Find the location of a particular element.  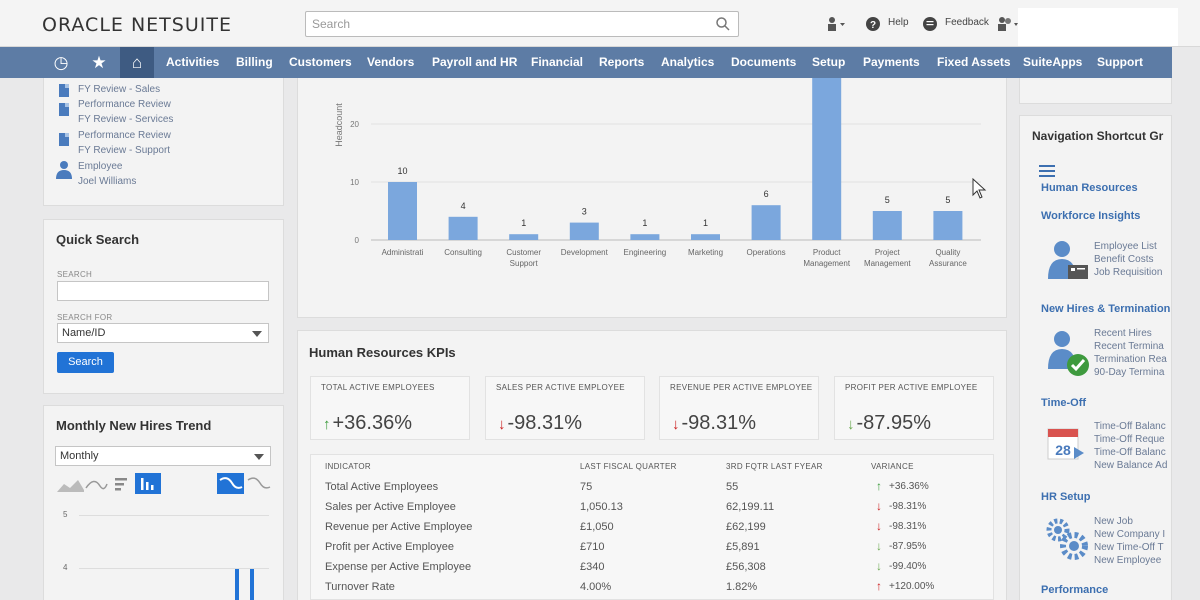

shortcut-link: Employee List is located at coordinates (1125, 246).